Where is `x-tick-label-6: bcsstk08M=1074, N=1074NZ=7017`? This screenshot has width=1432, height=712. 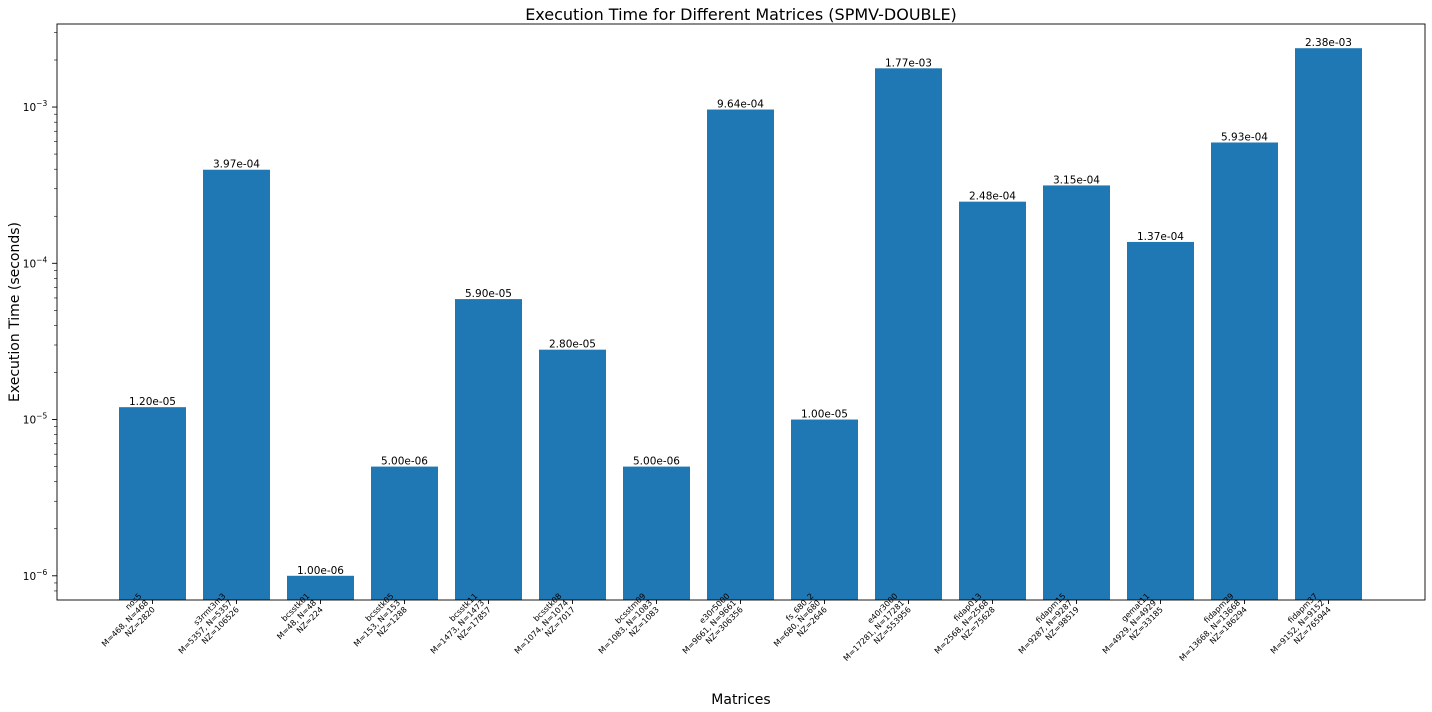 x-tick-label-6: bcsstk08M=1074, N=1074NZ=7017 is located at coordinates (541, 627).